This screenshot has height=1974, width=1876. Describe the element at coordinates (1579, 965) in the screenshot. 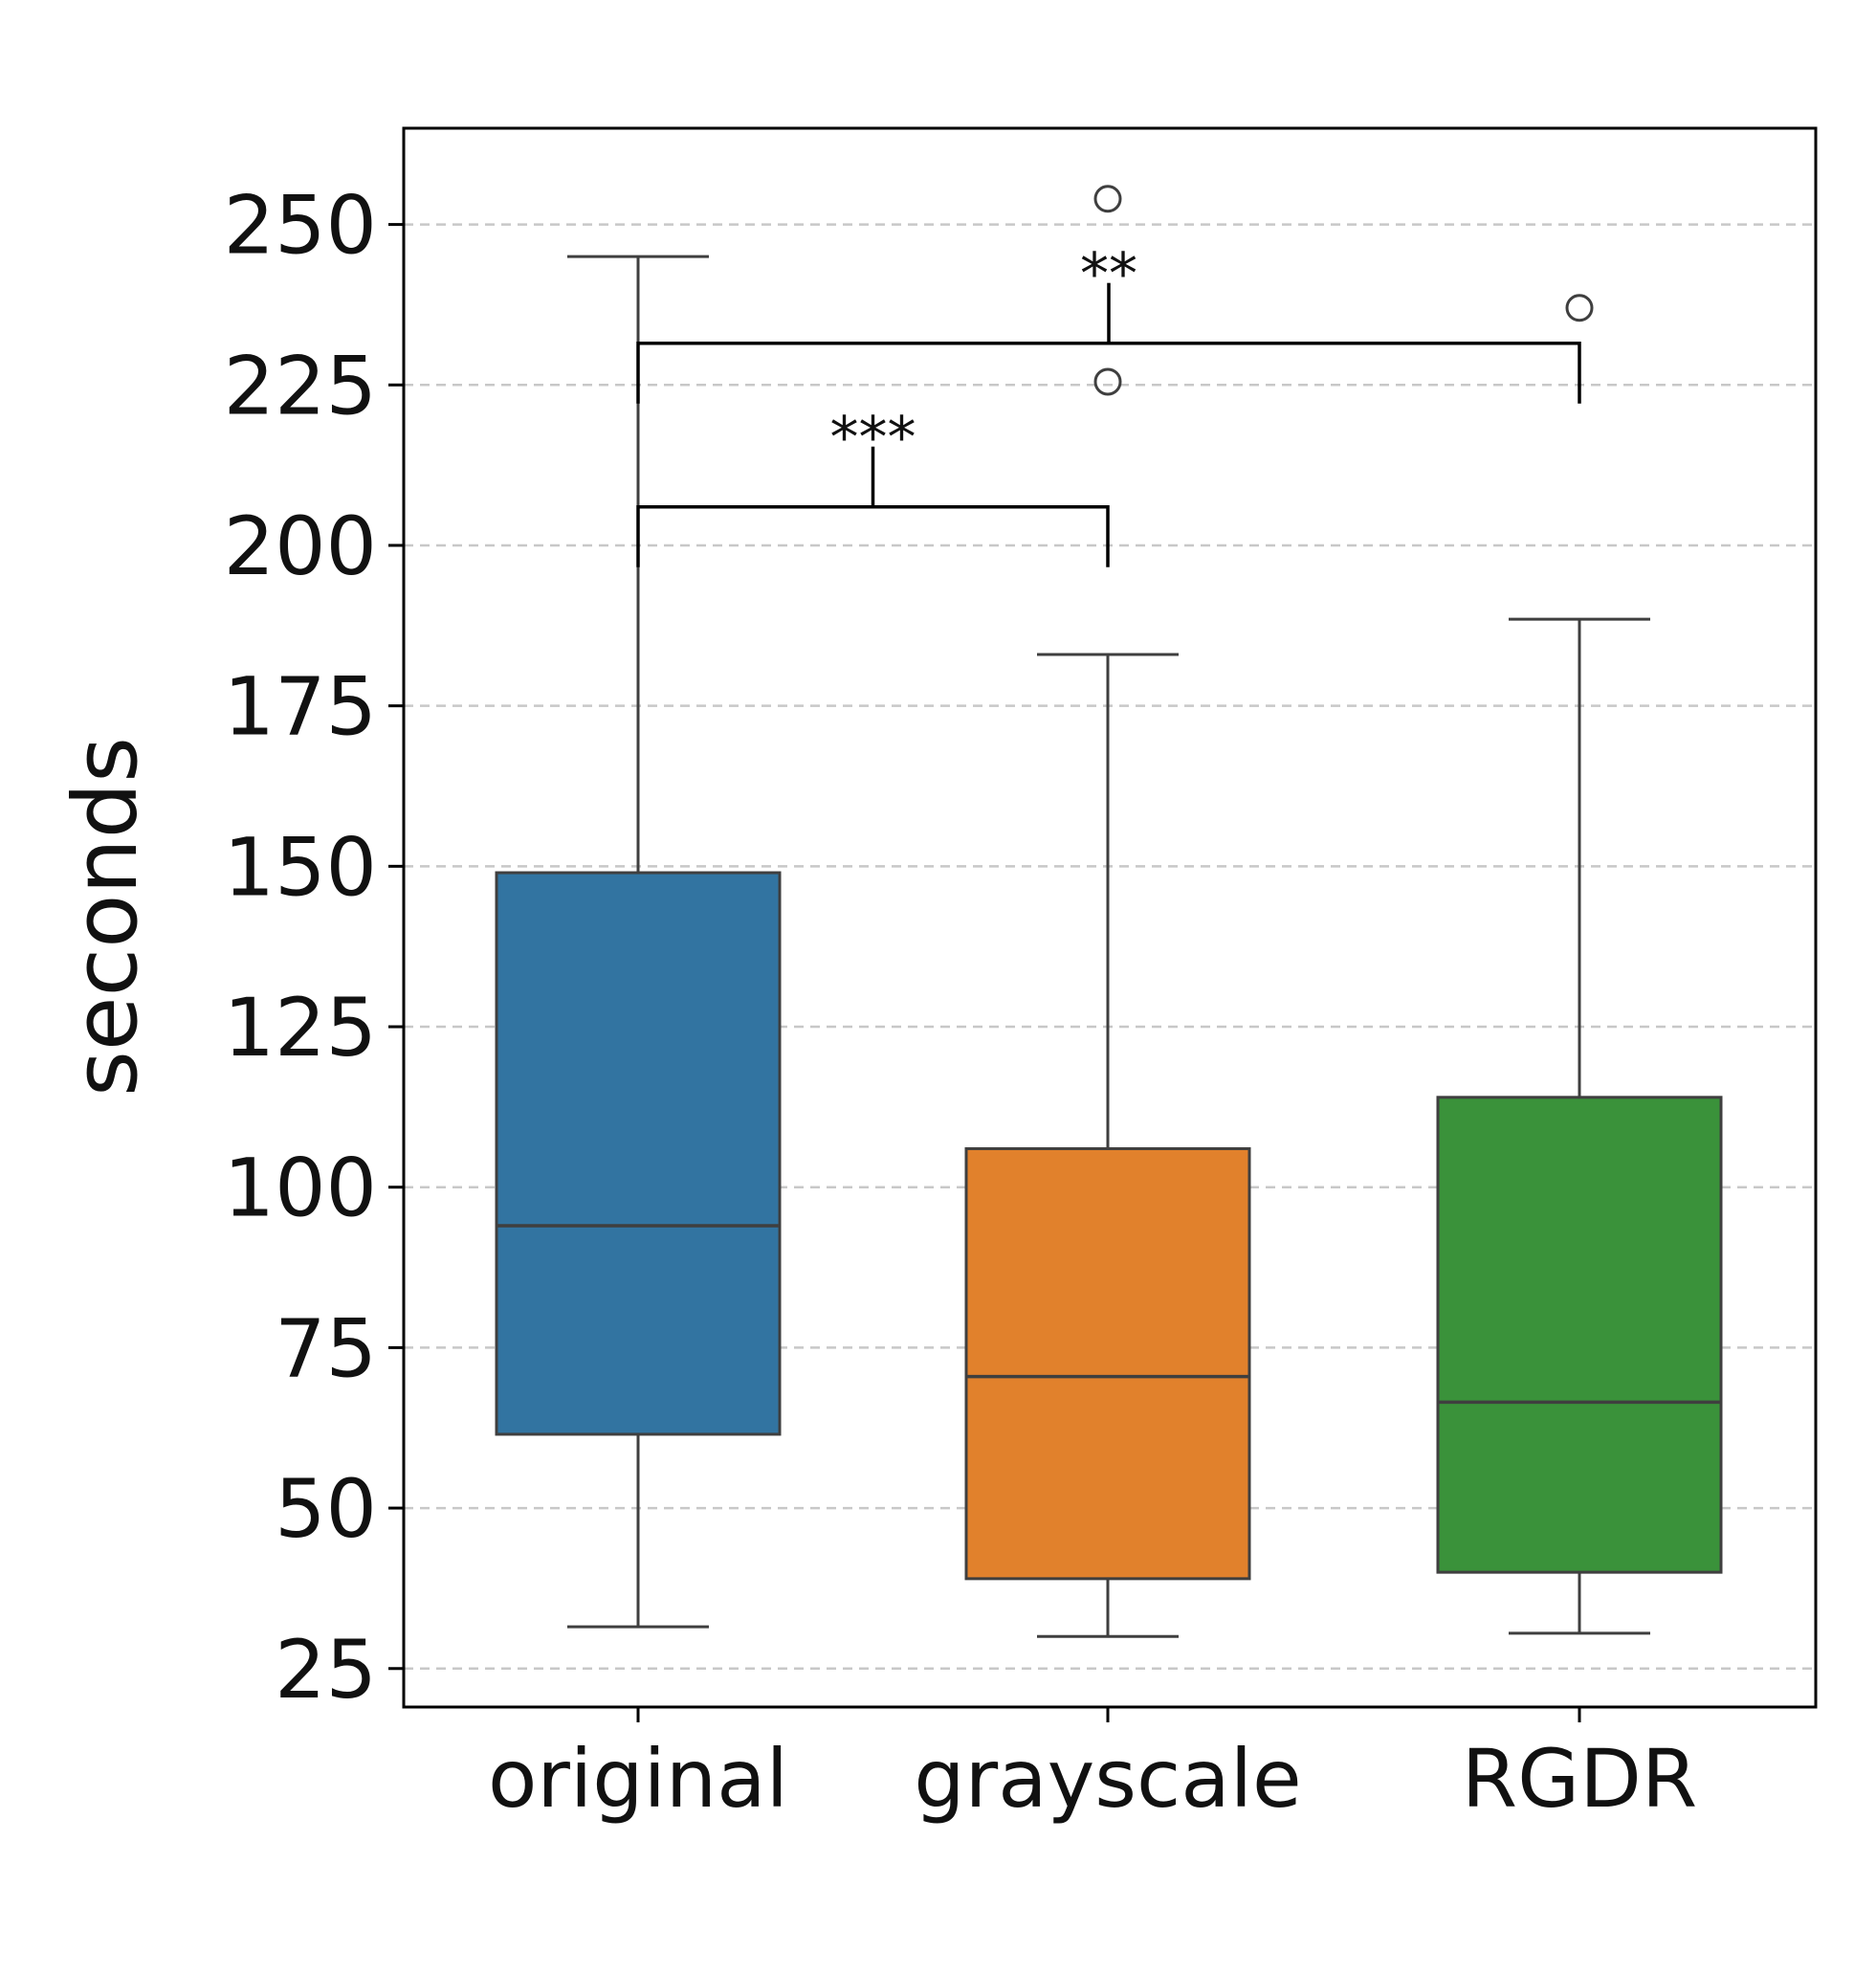

I see `box-RGDR` at that location.